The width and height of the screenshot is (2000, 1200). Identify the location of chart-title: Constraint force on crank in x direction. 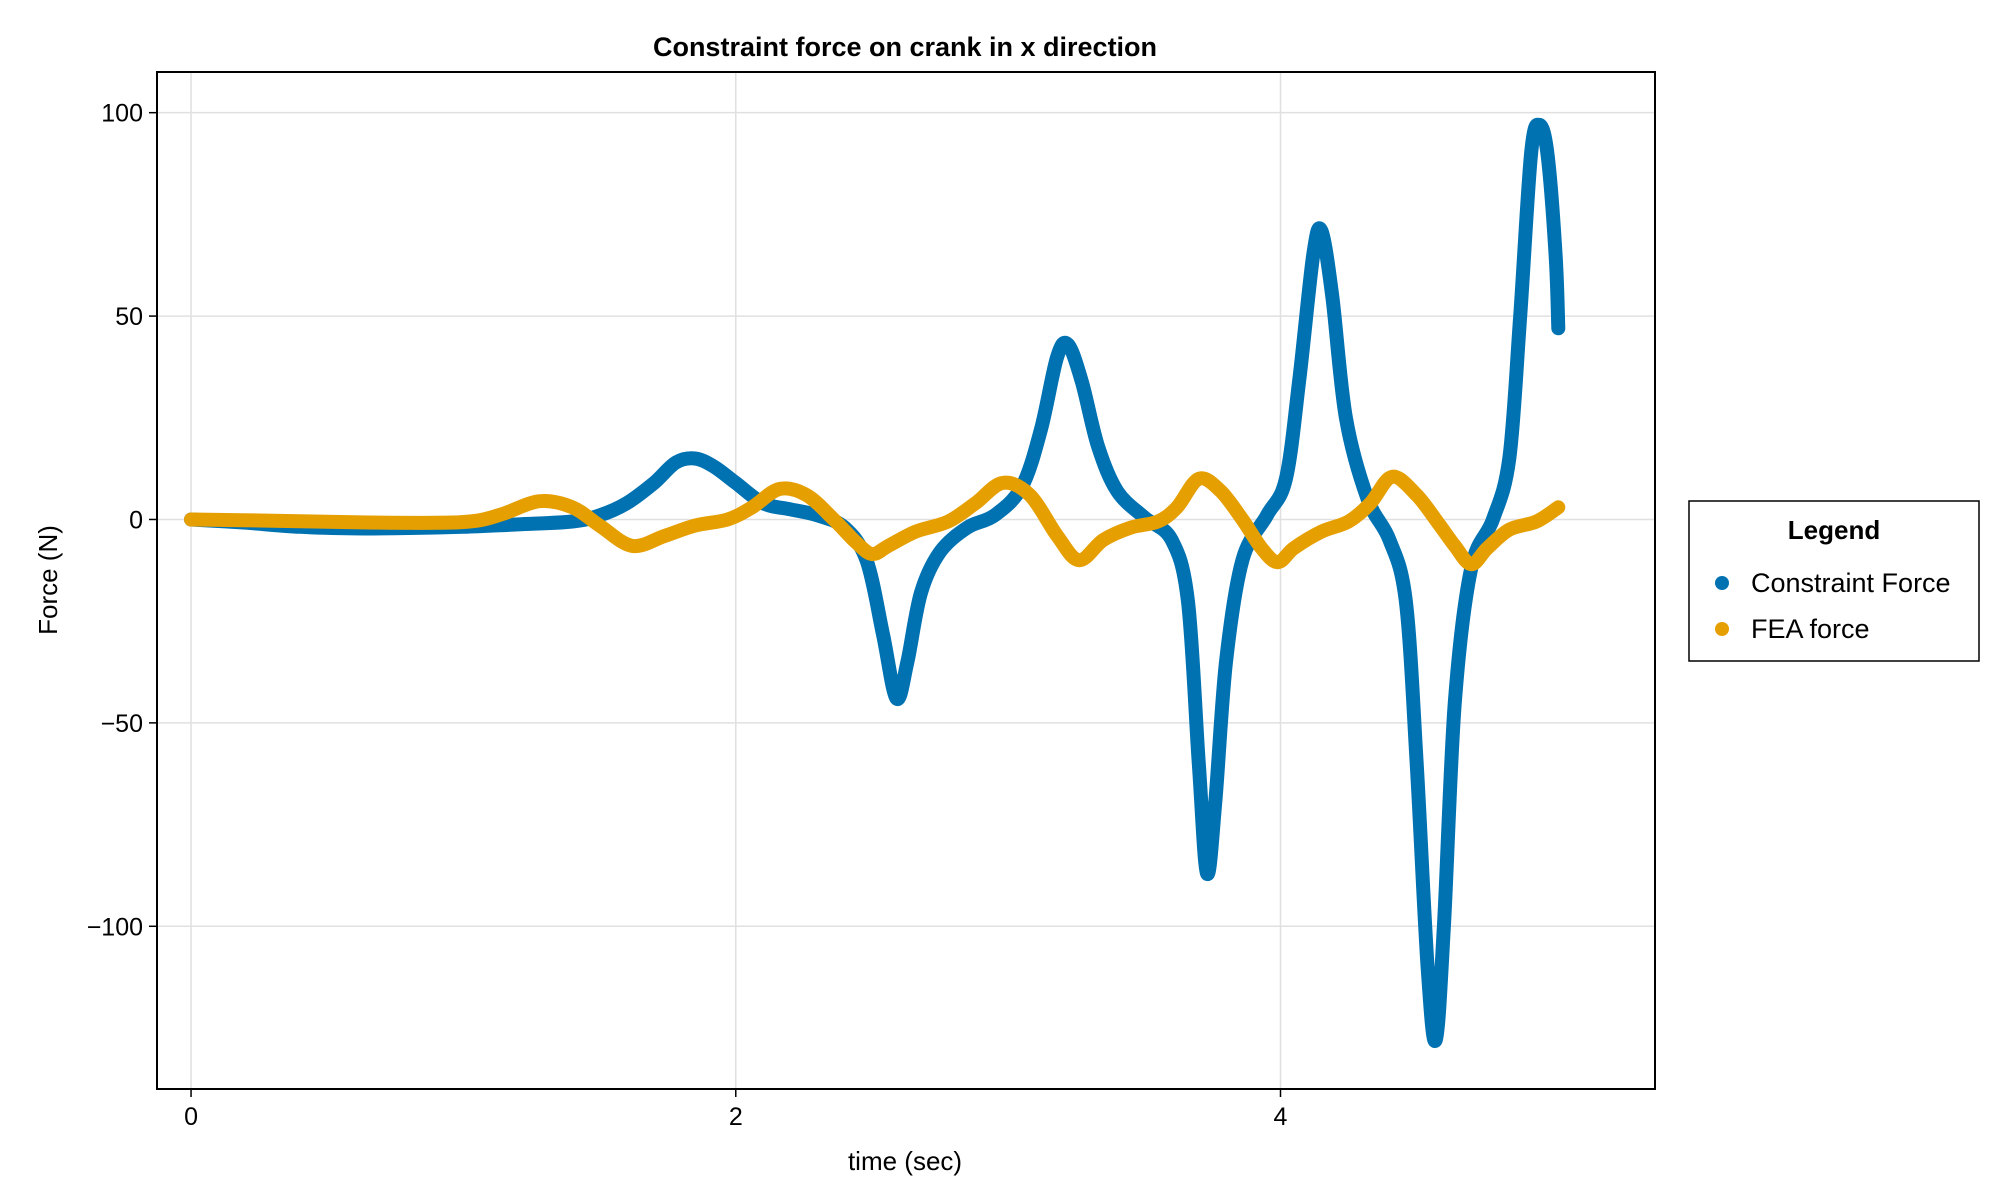
(905, 47).